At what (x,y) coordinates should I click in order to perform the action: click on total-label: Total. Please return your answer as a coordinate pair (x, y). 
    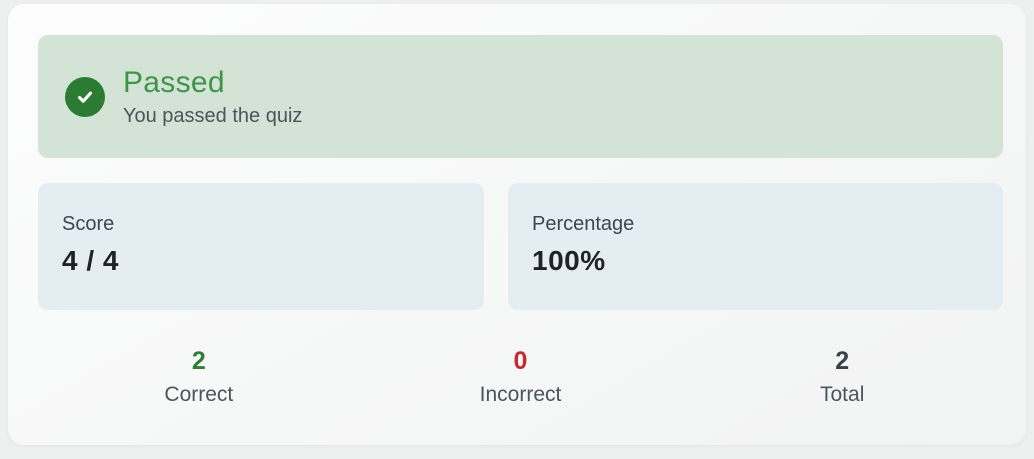
    Looking at the image, I should click on (842, 394).